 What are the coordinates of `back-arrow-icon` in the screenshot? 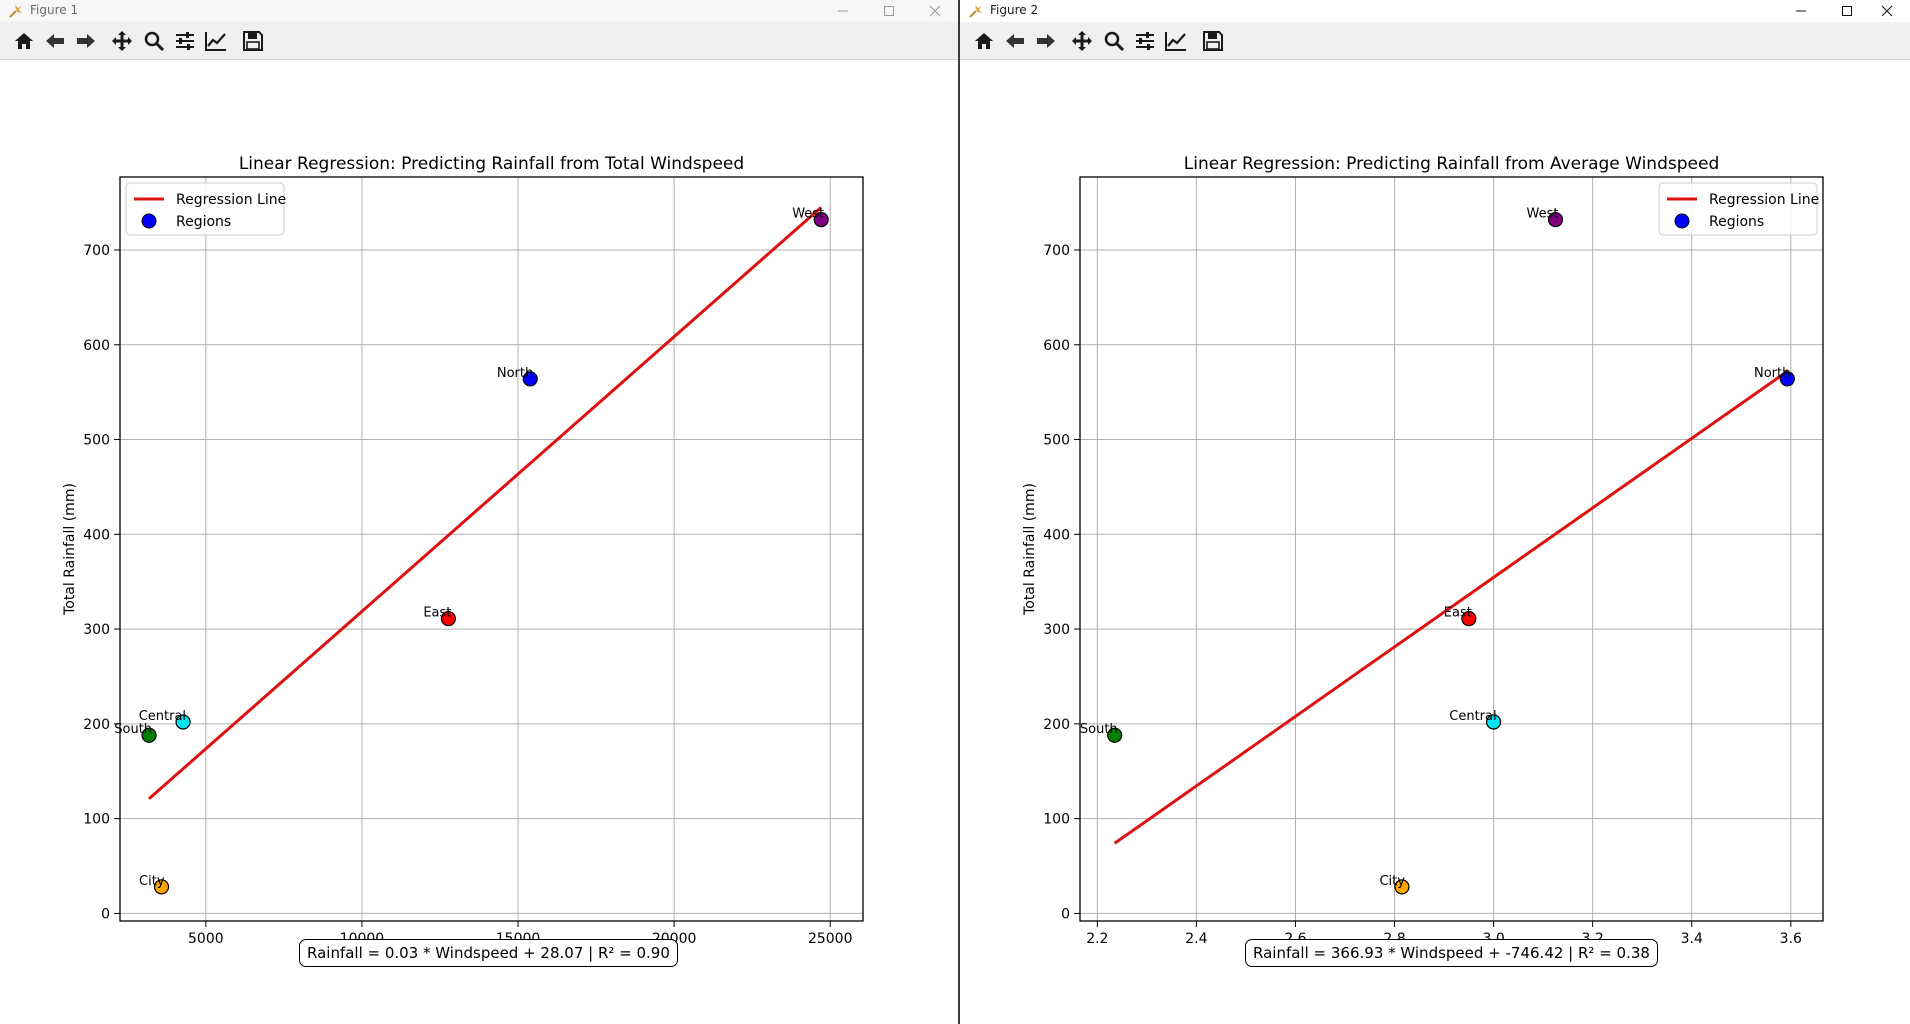 It's located at (1015, 41).